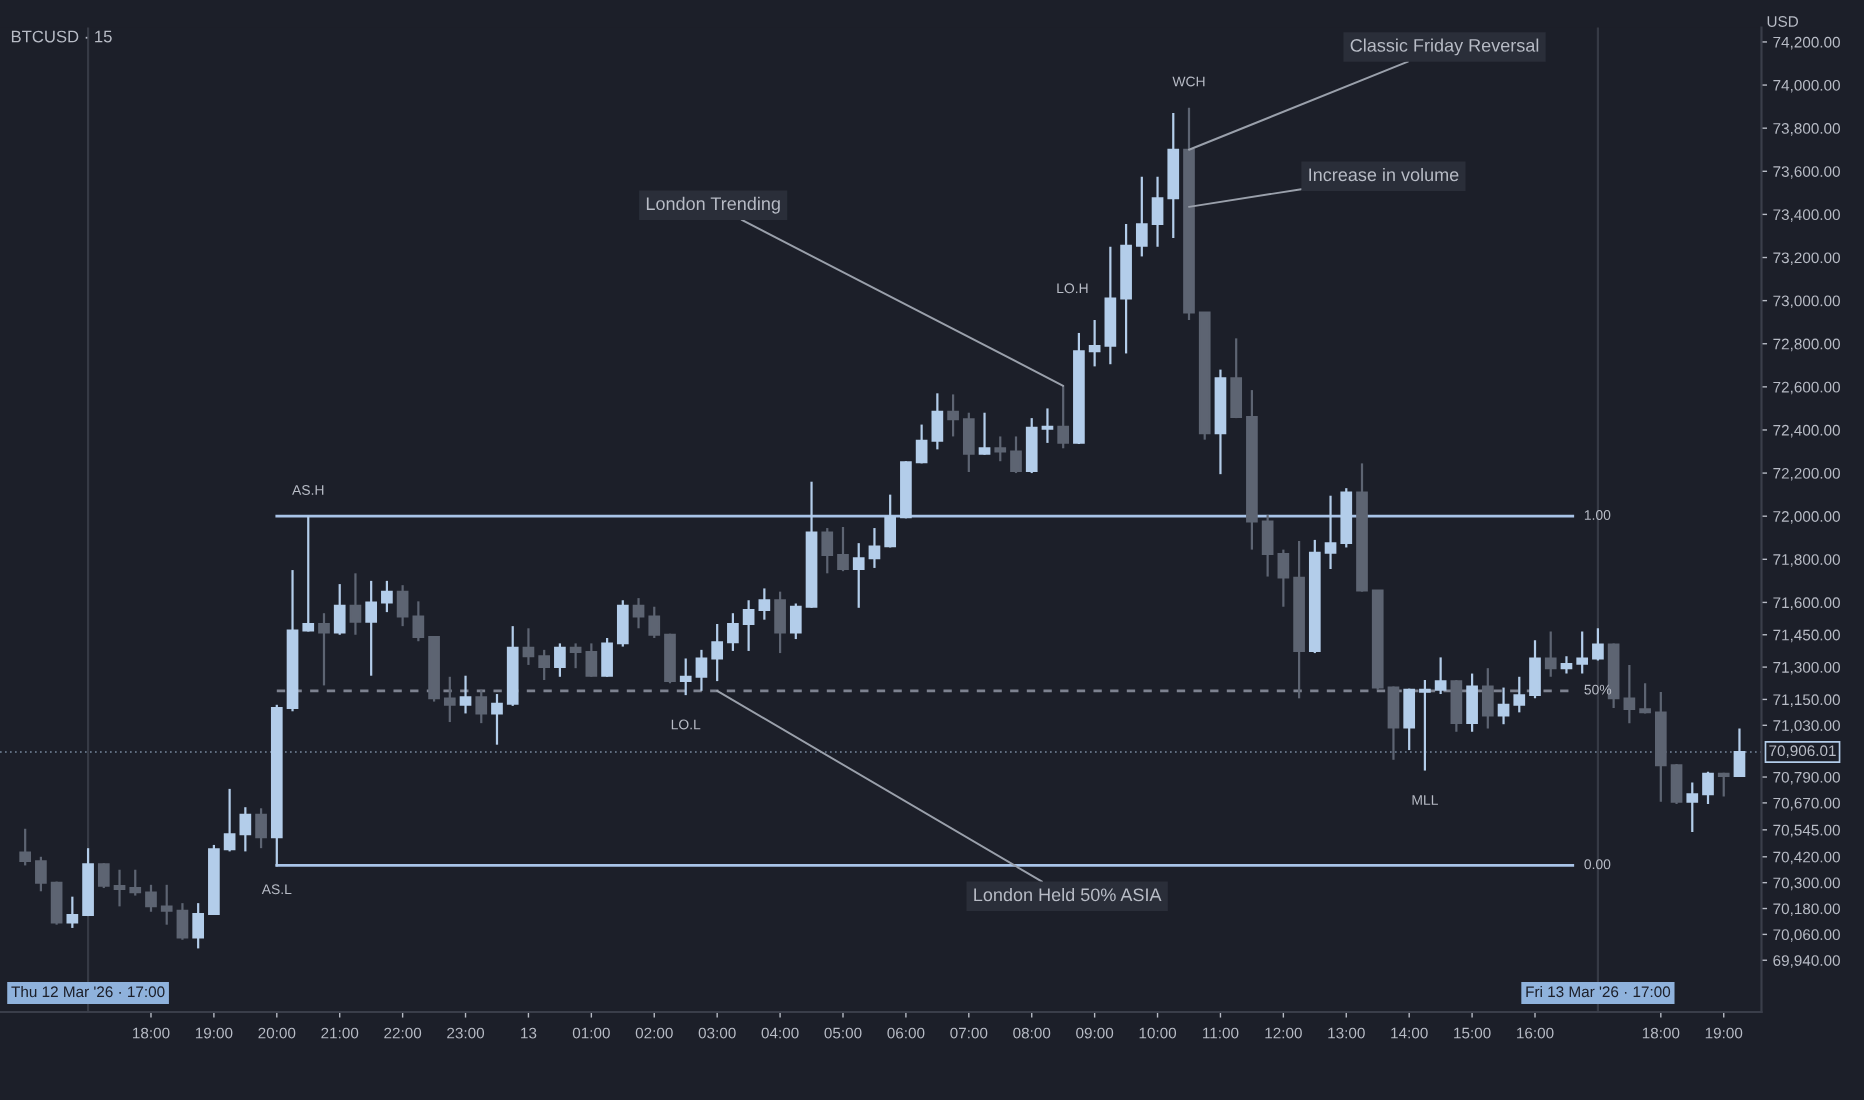 The image size is (1864, 1100). Describe the element at coordinates (61, 36) in the screenshot. I see `chart-title: BTCUSD · 15` at that location.